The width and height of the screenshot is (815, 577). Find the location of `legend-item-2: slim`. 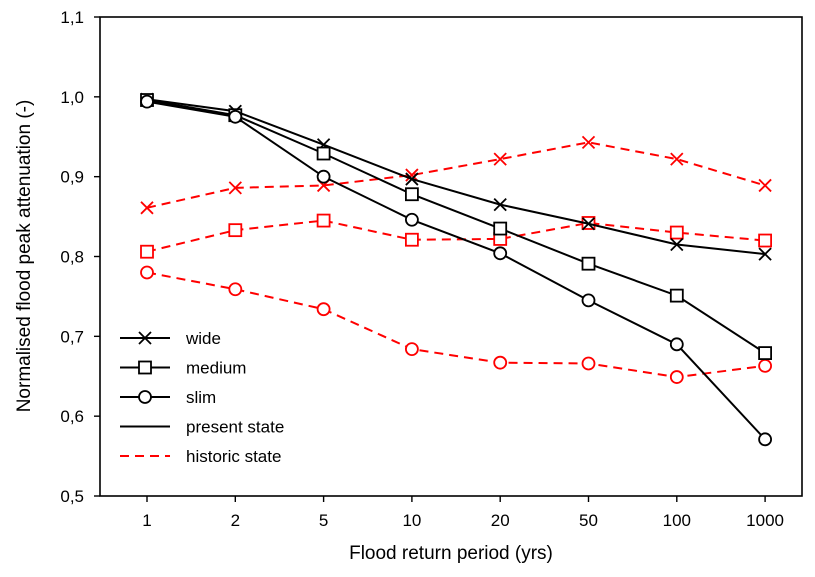

legend-item-2: slim is located at coordinates (168, 397).